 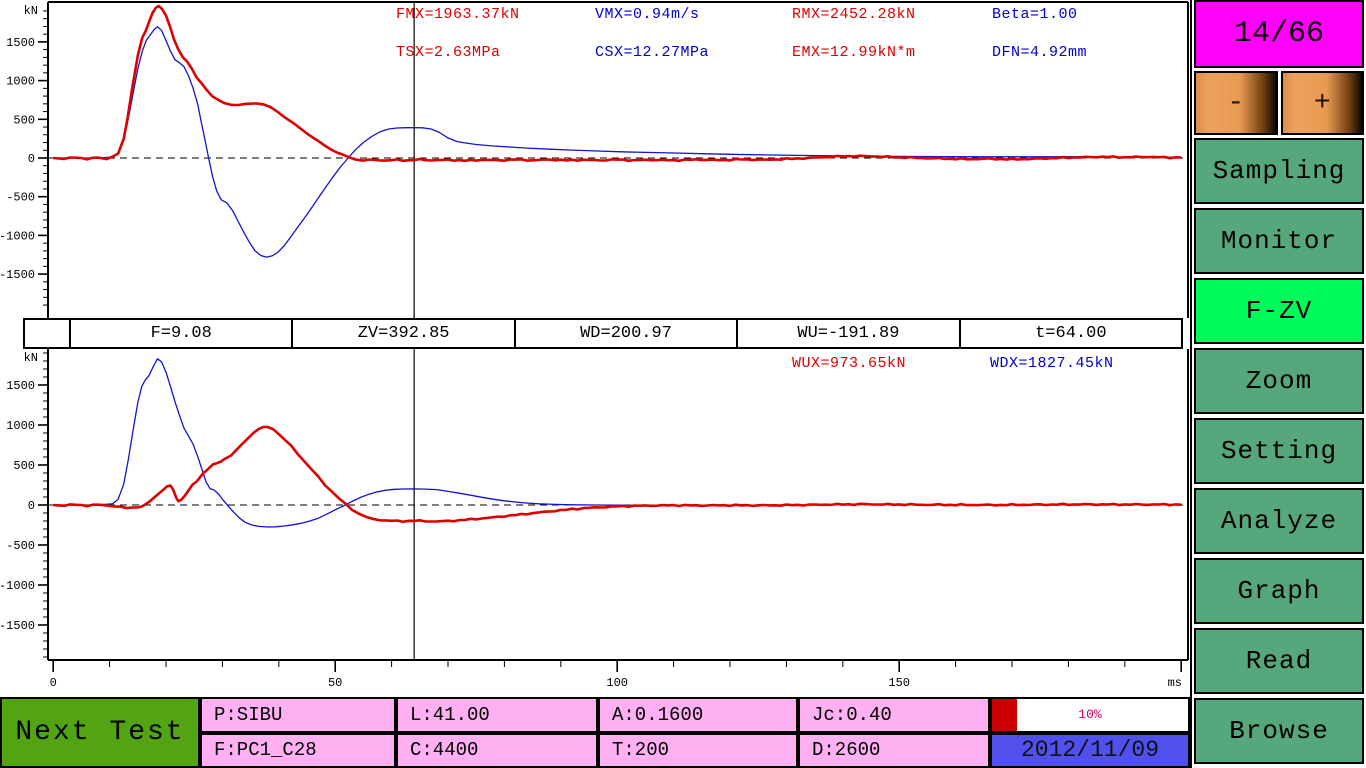 I want to click on field-file: F:PC1_C28, so click(x=298, y=750).